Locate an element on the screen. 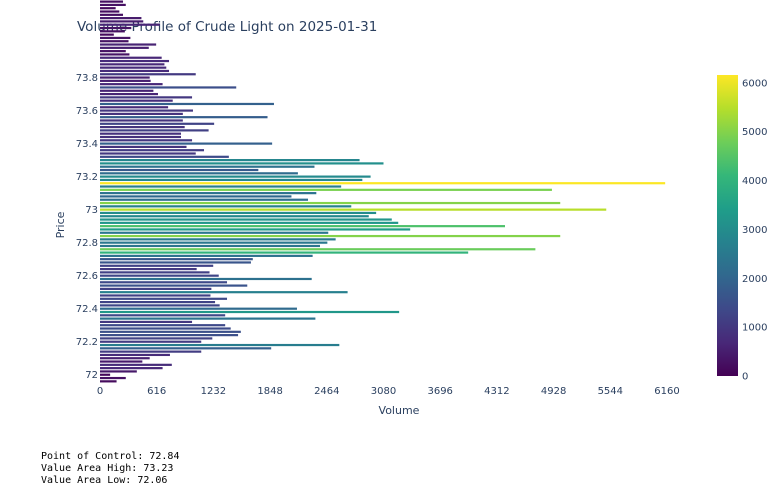  colorbar-tick-label: 6000 is located at coordinates (754, 83).